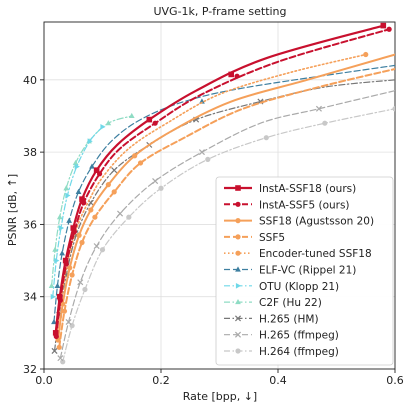 This screenshot has height=405, width=405. What do you see at coordinates (278, 380) in the screenshot?
I see `x-tick-label: 0.4` at bounding box center [278, 380].